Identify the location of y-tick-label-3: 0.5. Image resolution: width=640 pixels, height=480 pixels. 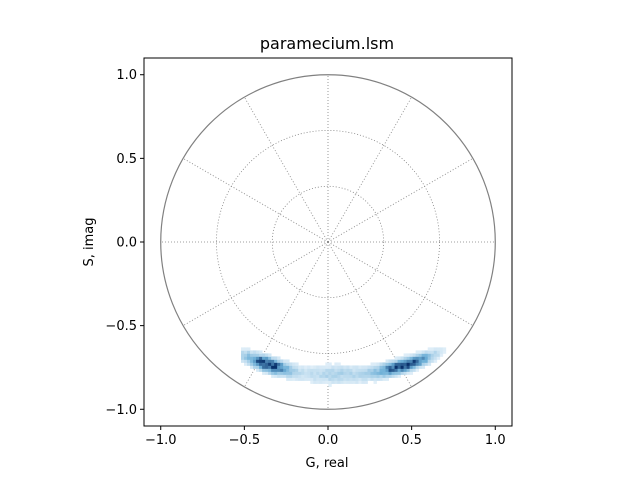
(126, 159).